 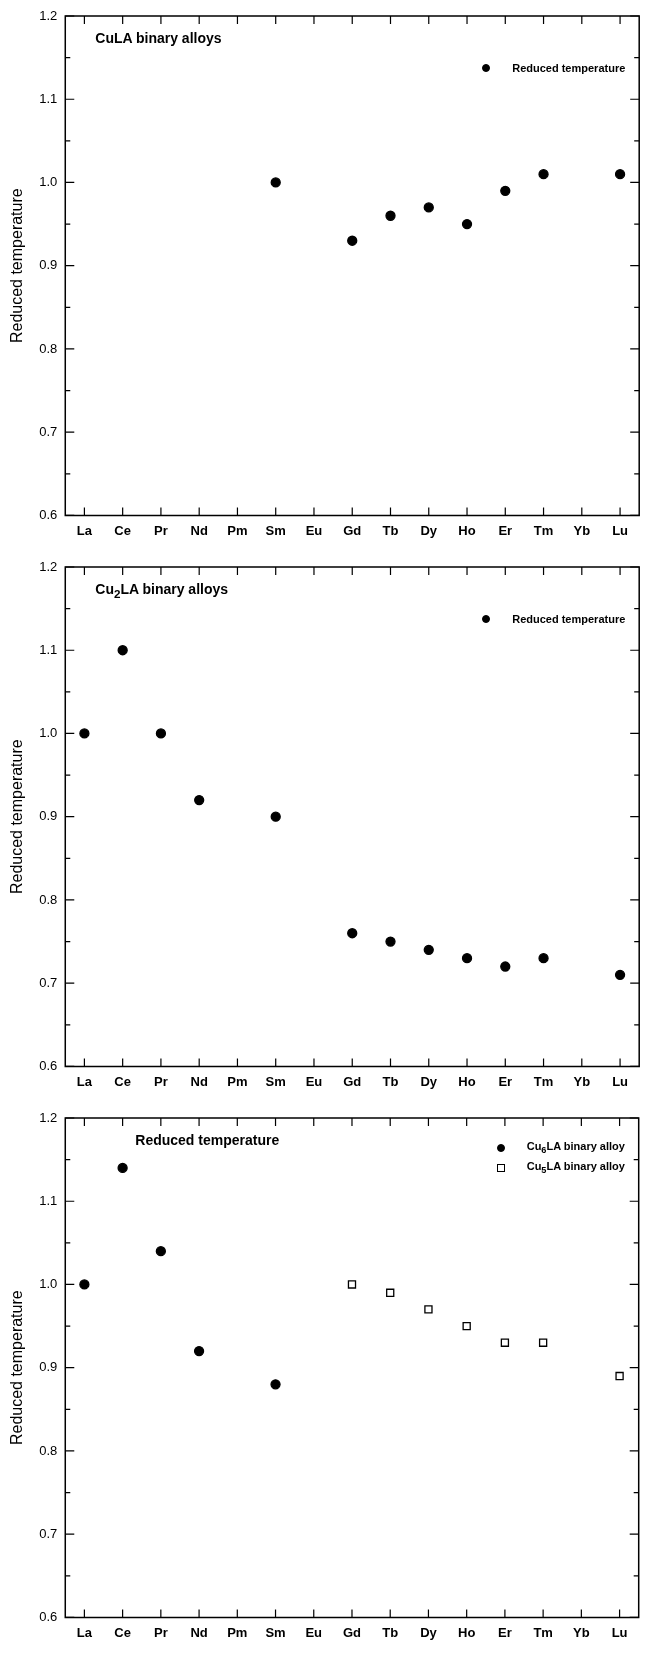 What do you see at coordinates (575, 1148) in the screenshot?
I see `legend-label: Cu$_{6}$LA binary alloy` at bounding box center [575, 1148].